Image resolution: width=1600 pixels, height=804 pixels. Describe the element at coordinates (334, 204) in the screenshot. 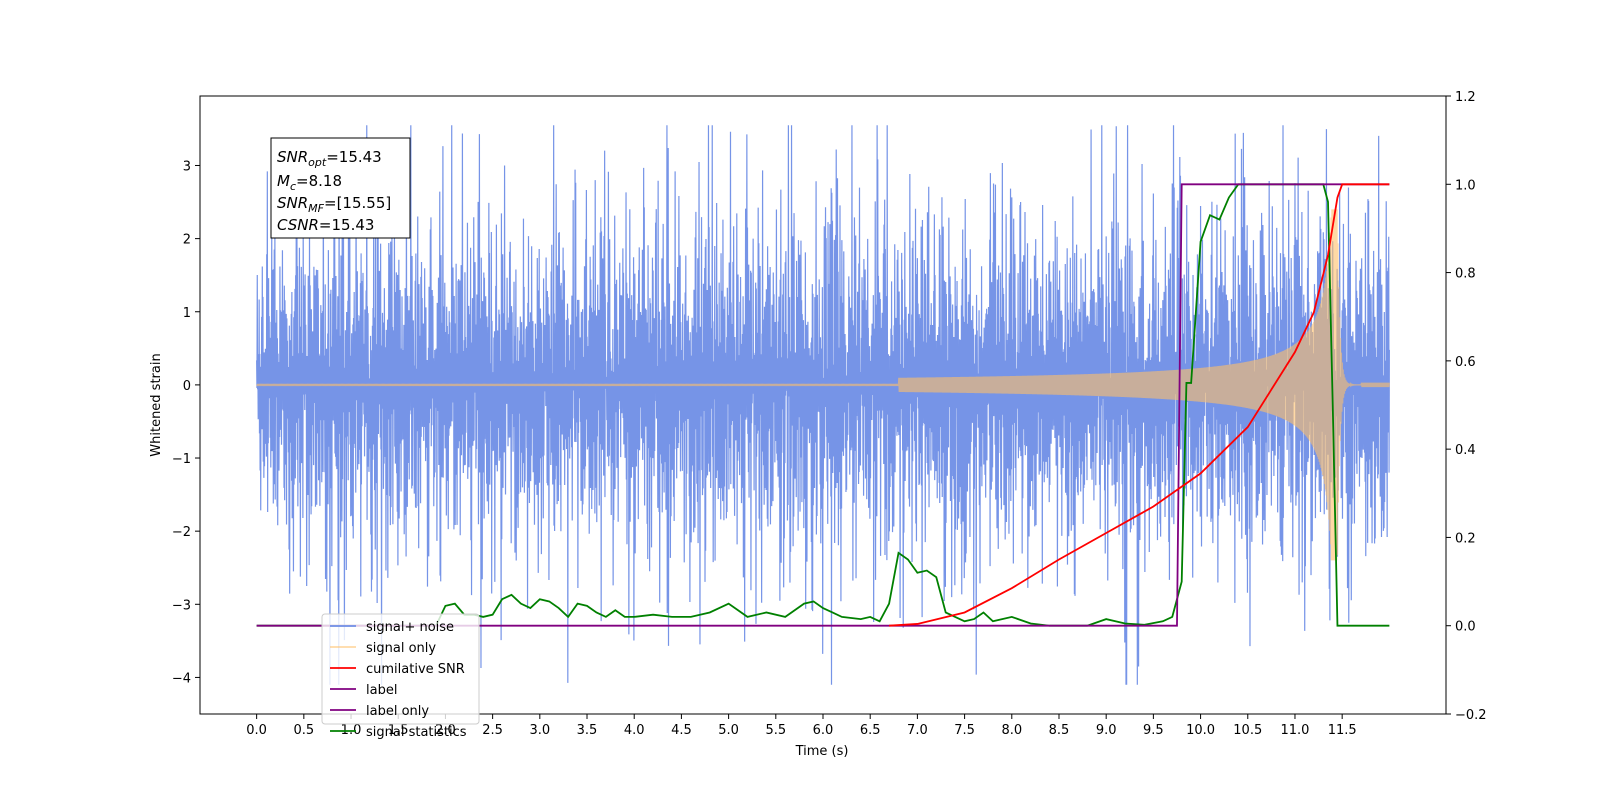

I see `annotation-snr-mf: SNRMF=[15.55]` at that location.